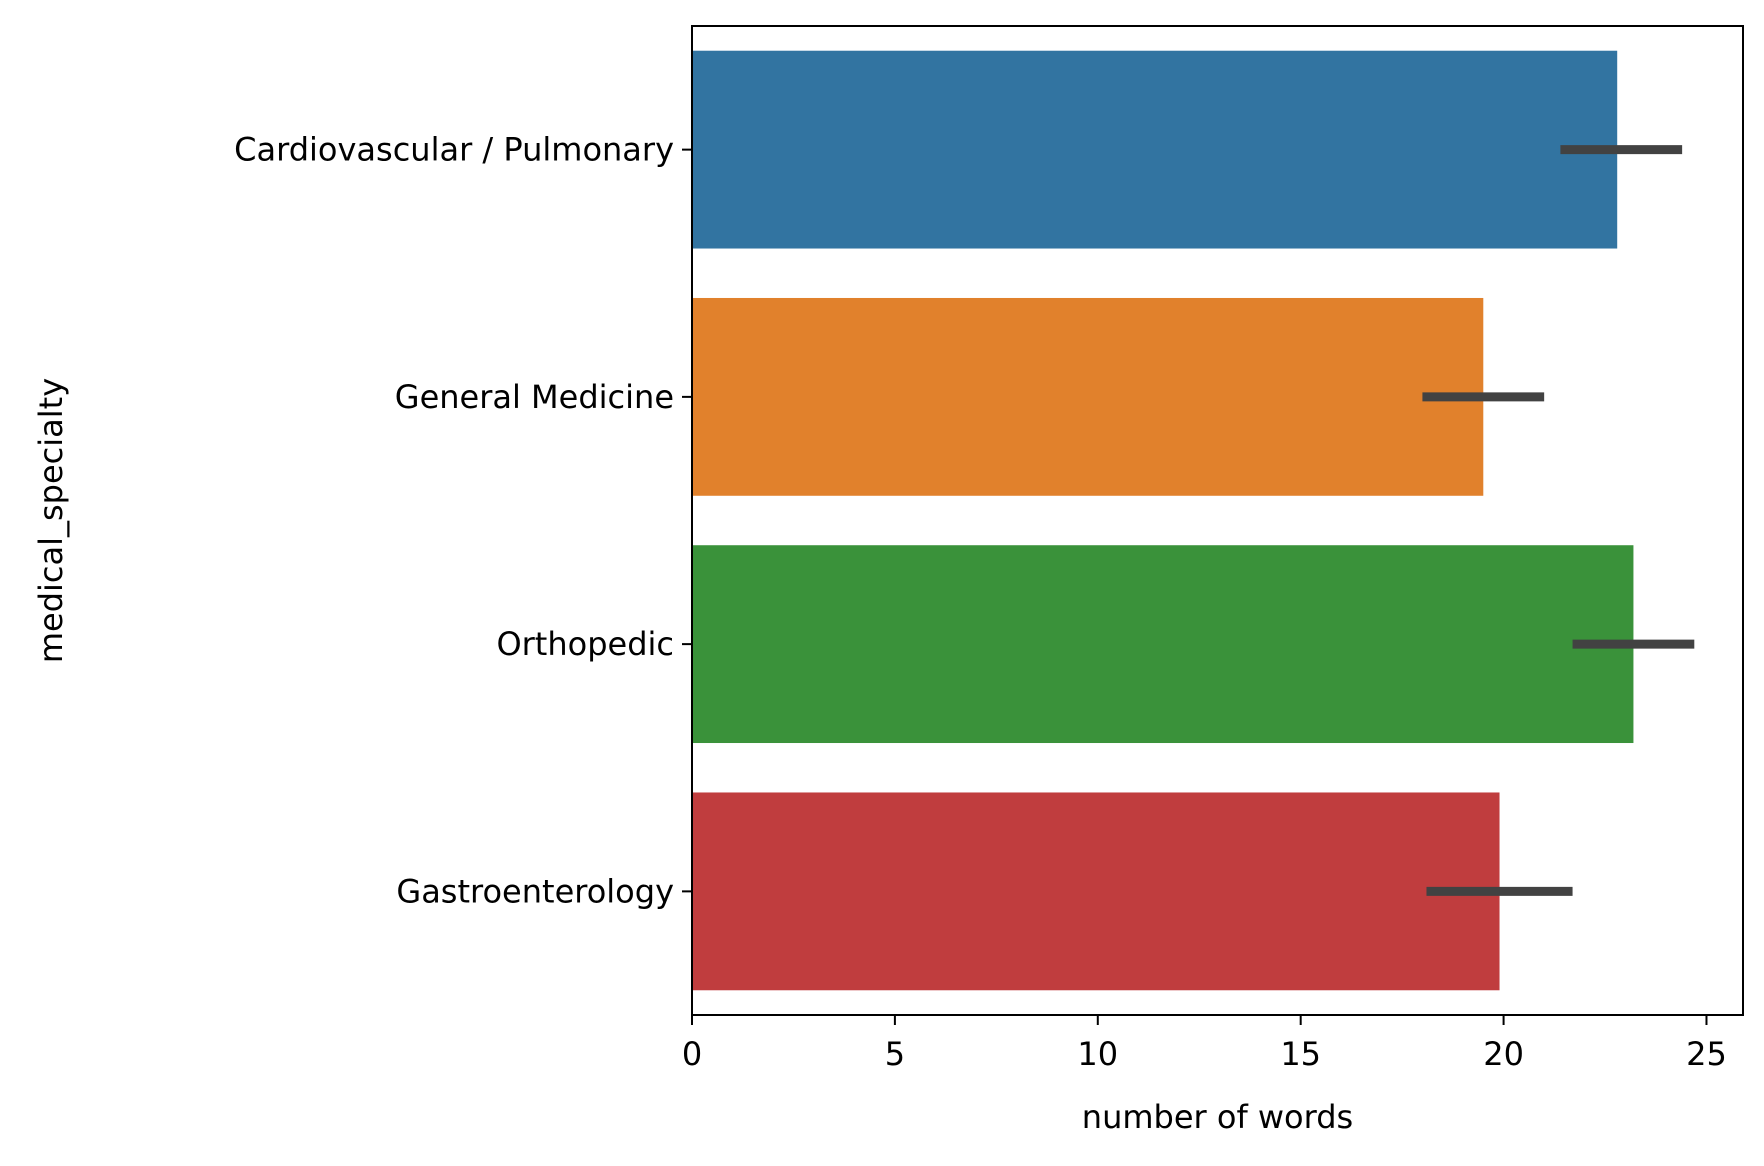 This screenshot has width=1764, height=1166. I want to click on x-axis-ticks: 0 5 10 15 20 25, so click(1204, 1044).